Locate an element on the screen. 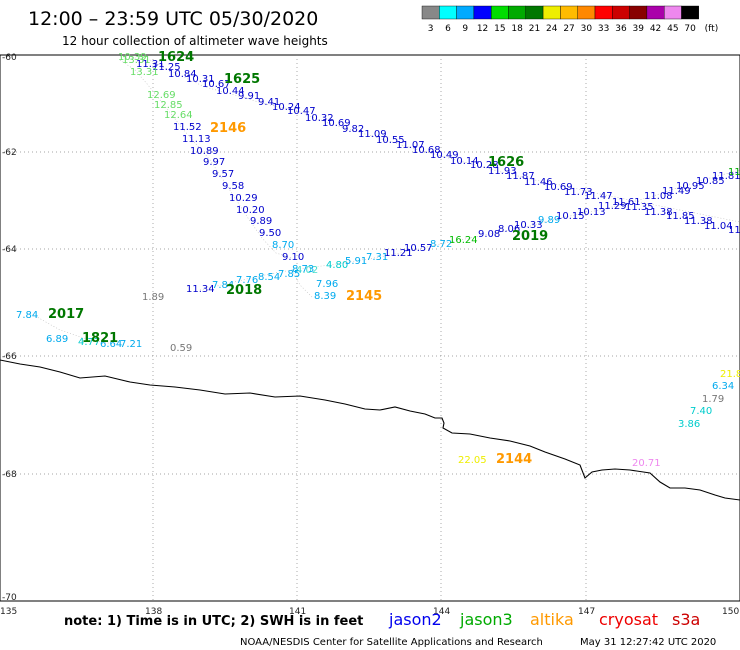  wave-height-label: 9.58 is located at coordinates (233, 186).